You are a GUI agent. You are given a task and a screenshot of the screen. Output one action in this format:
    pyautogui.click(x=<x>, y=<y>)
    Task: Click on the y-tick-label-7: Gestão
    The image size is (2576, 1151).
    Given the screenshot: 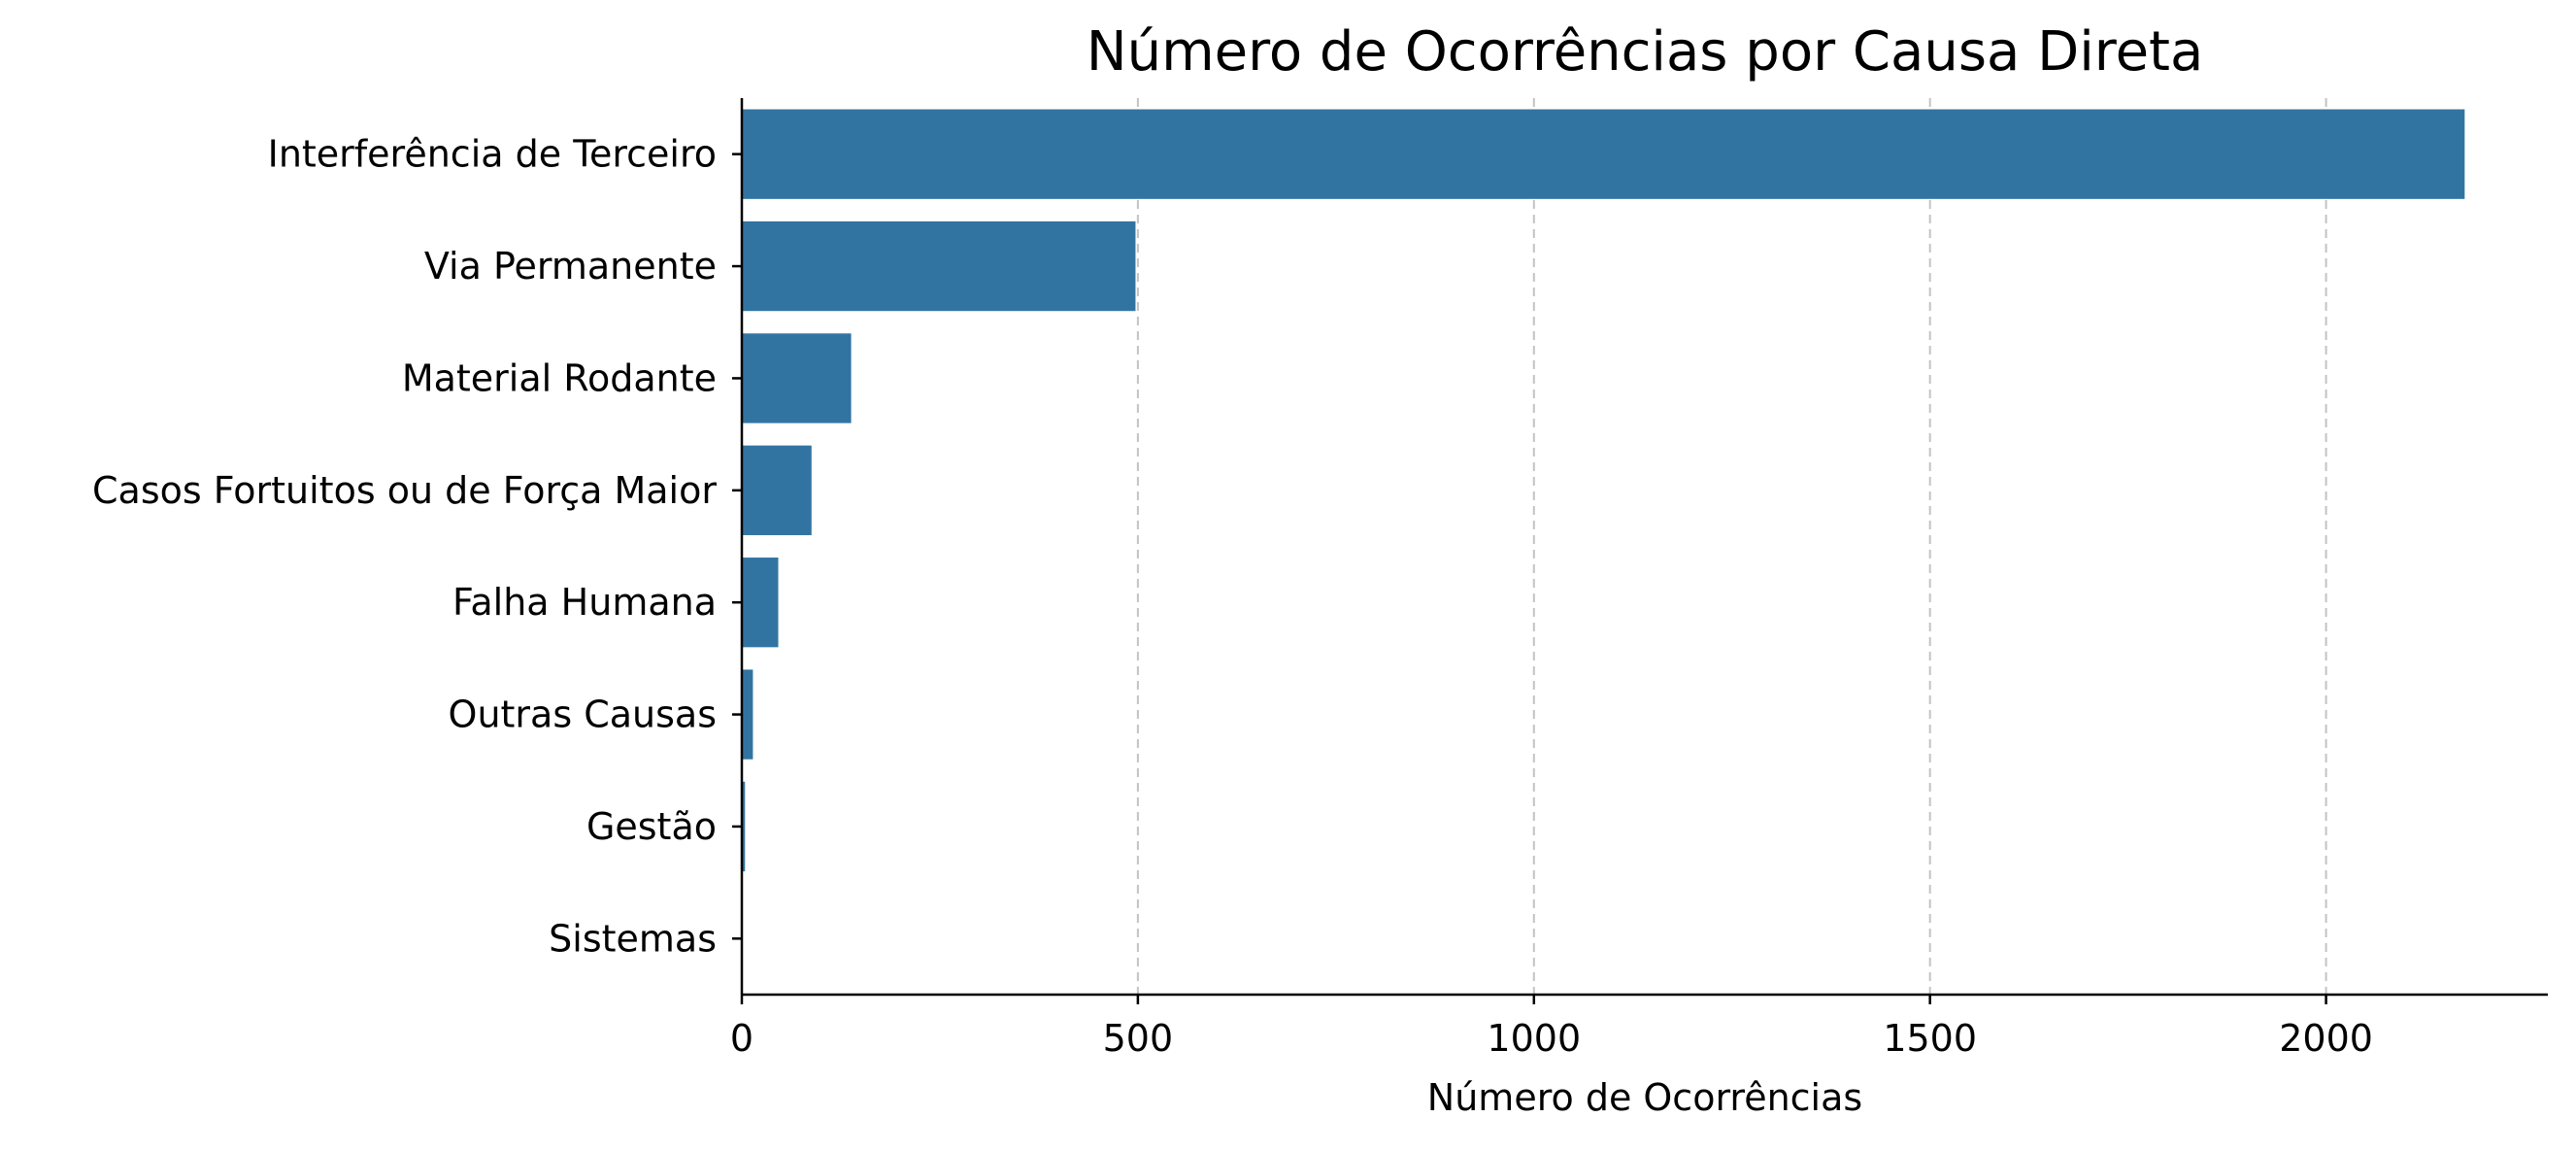 What is the action you would take?
    pyautogui.click(x=652, y=827)
    